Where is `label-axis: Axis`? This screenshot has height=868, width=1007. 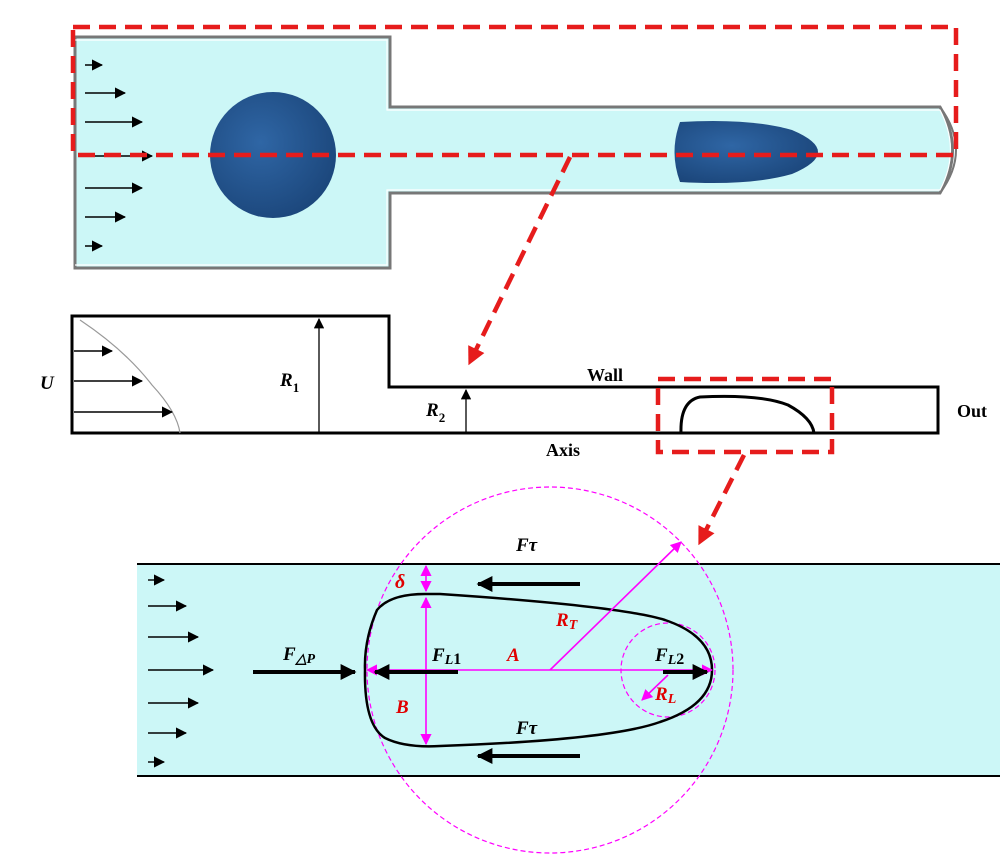 label-axis: Axis is located at coordinates (563, 450).